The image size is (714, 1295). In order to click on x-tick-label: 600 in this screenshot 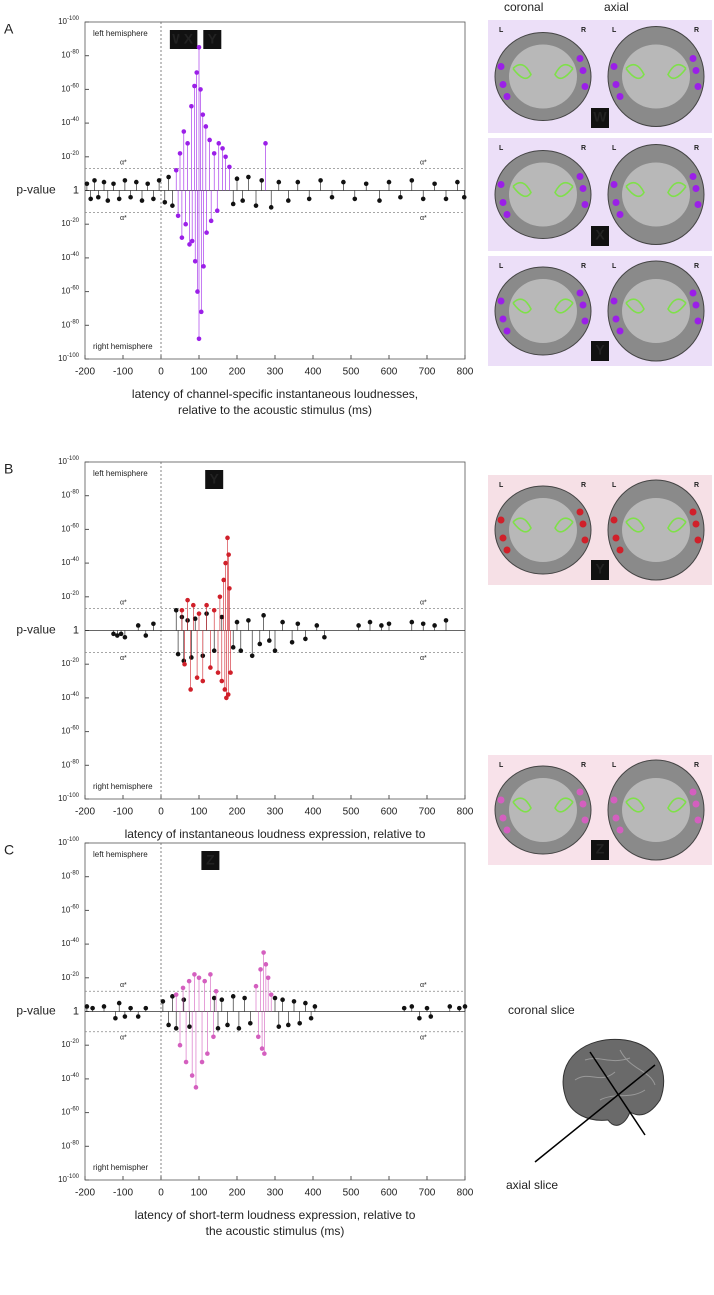, I will do `click(389, 372)`.